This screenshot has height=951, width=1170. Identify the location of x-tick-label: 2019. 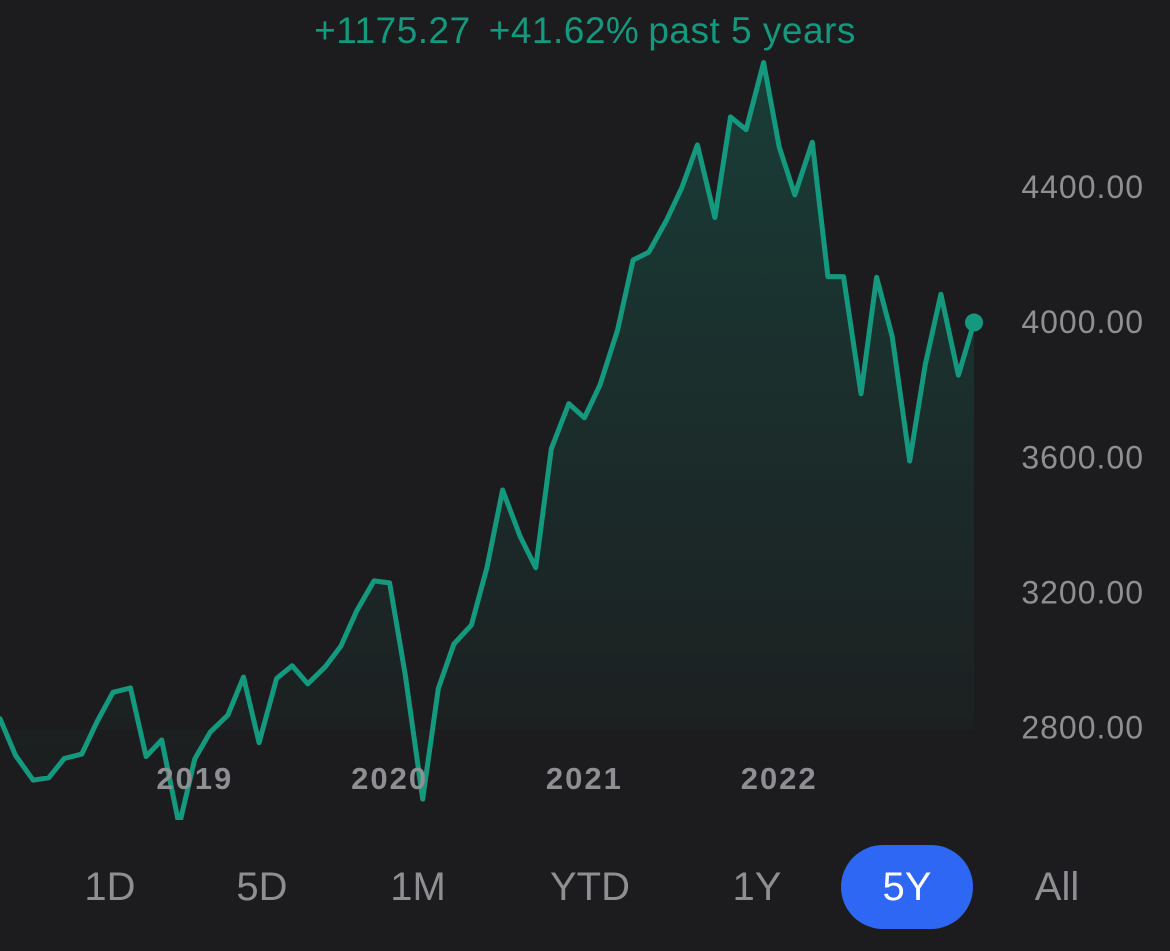
(194, 778).